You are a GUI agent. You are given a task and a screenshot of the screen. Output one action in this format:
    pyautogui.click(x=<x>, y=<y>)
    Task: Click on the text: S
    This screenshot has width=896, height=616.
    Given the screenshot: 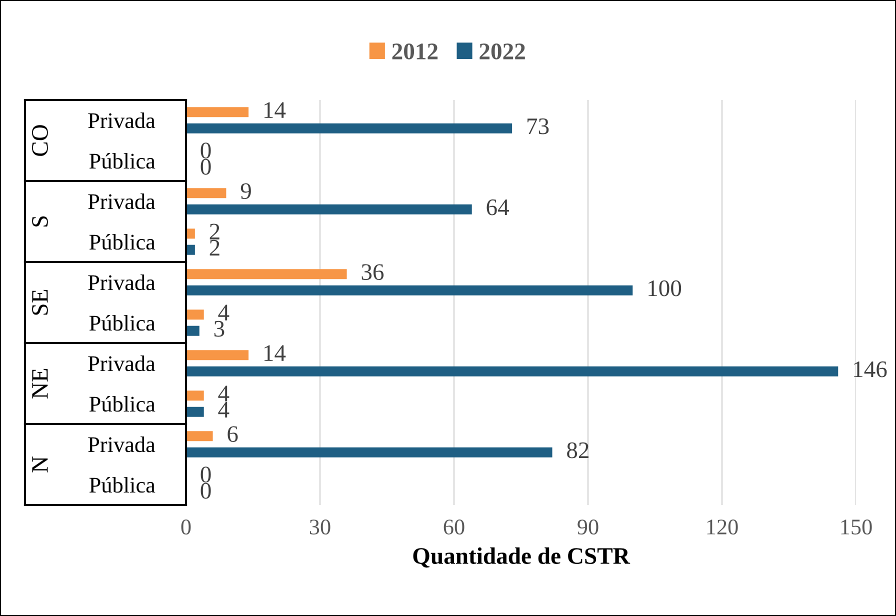 What is the action you would take?
    pyautogui.click(x=40, y=221)
    